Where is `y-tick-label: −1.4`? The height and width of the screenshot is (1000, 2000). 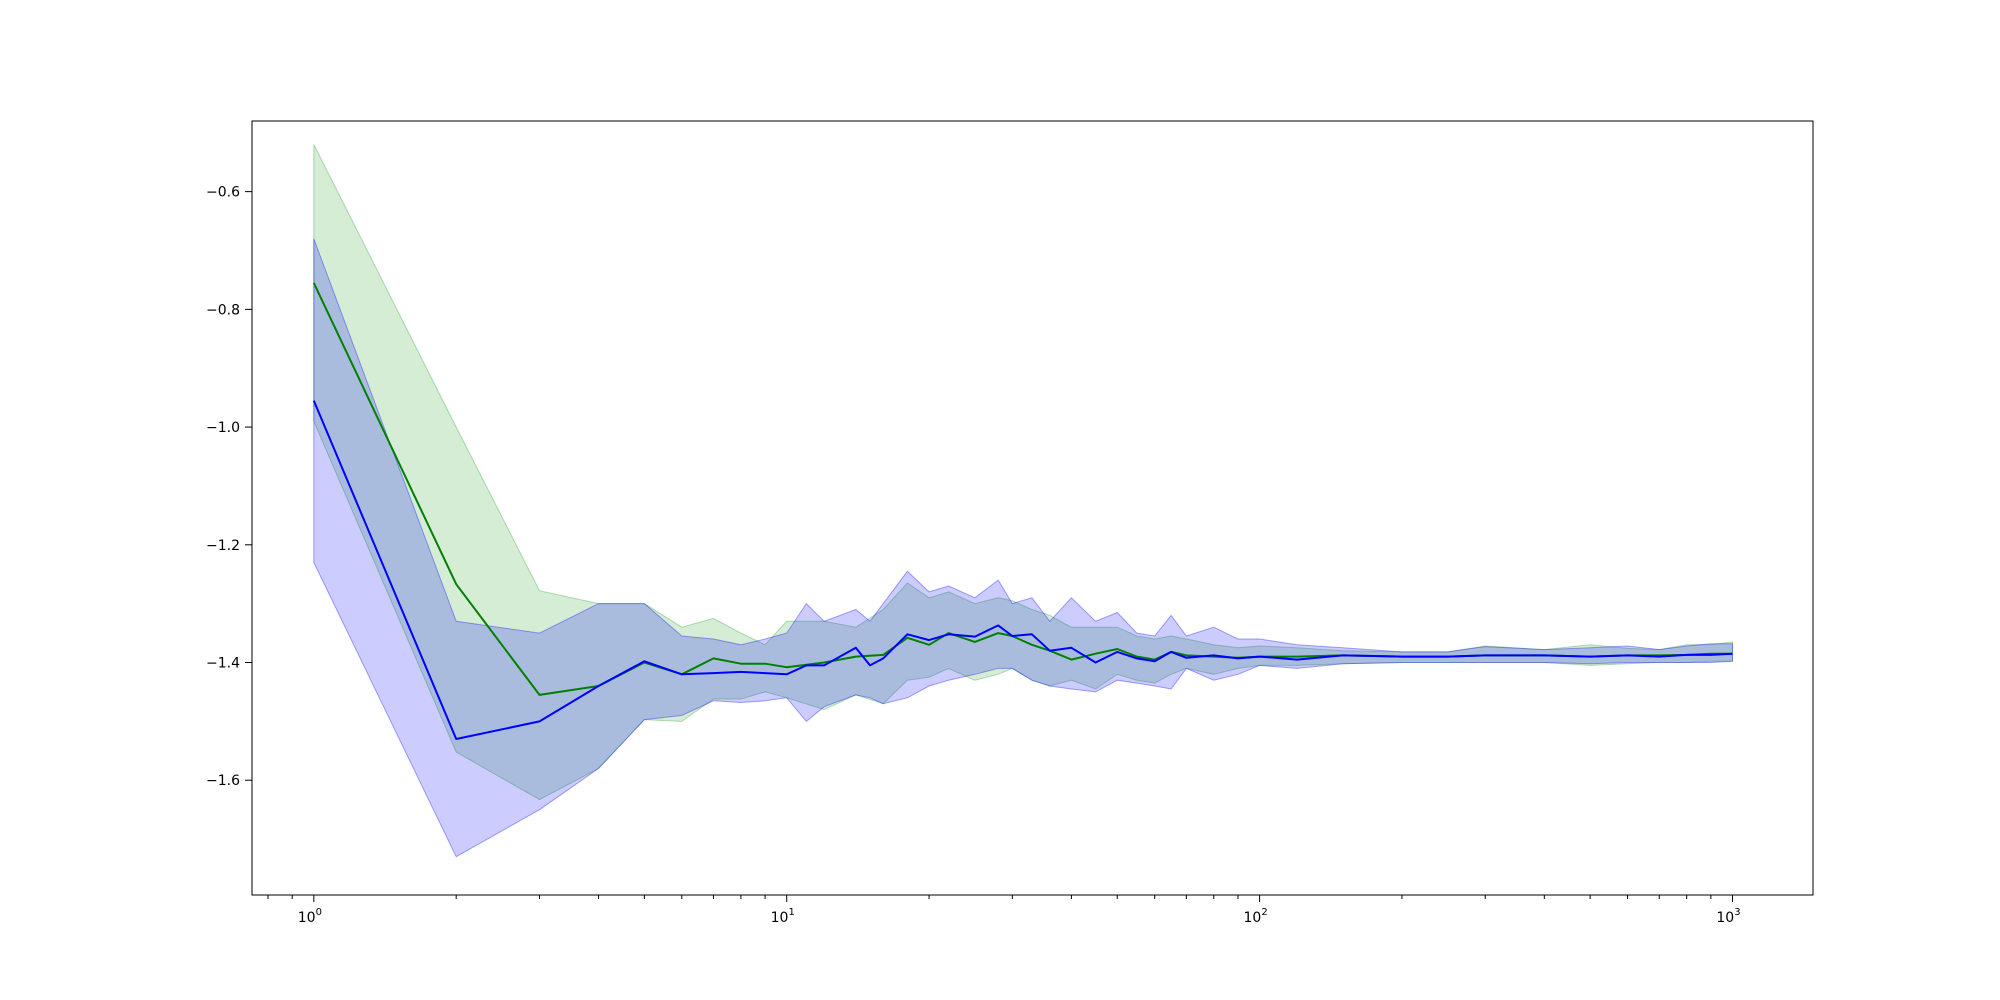 y-tick-label: −1.4 is located at coordinates (223, 664).